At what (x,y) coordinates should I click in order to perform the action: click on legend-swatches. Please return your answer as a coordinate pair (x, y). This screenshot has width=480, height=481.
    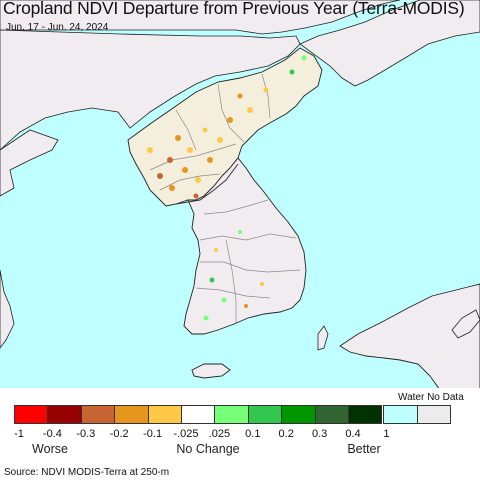
    Looking at the image, I should click on (233, 414).